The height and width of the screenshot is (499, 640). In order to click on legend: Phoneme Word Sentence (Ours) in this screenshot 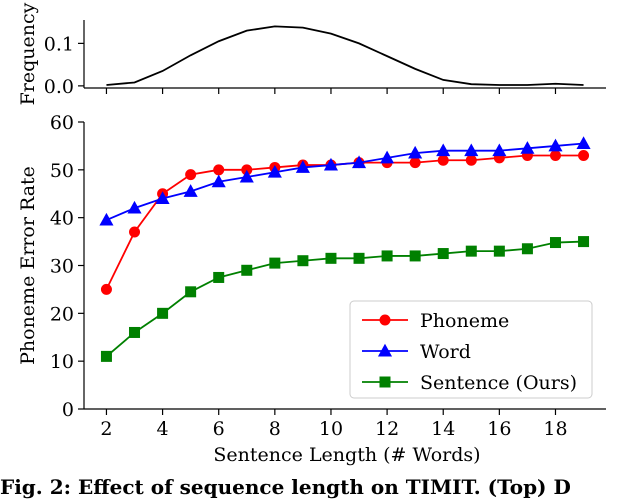, I will do `click(471, 349)`.